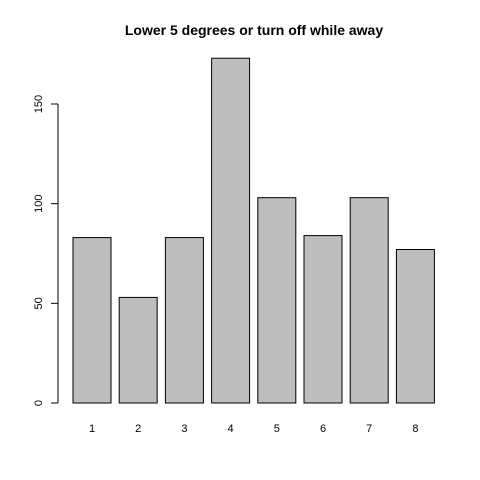 The width and height of the screenshot is (480, 480). What do you see at coordinates (39, 303) in the screenshot?
I see `y-tick-label: 50` at bounding box center [39, 303].